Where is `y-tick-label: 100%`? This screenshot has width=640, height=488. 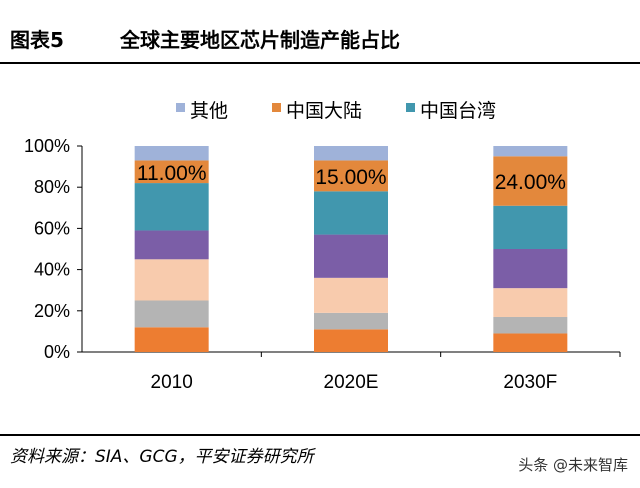 y-tick-label: 100% is located at coordinates (47, 146).